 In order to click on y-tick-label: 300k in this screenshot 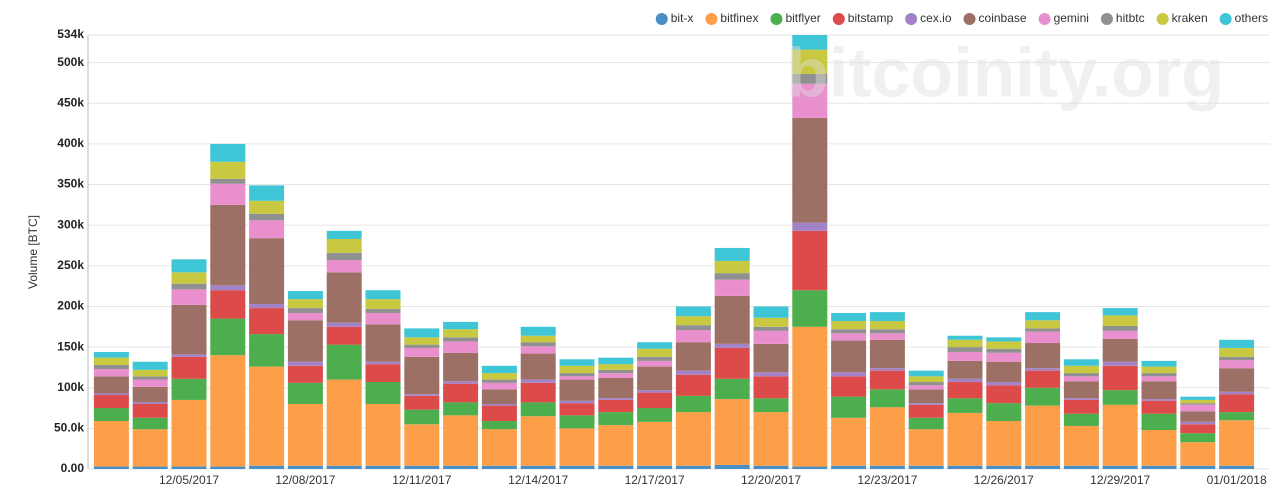, I will do `click(70, 224)`.